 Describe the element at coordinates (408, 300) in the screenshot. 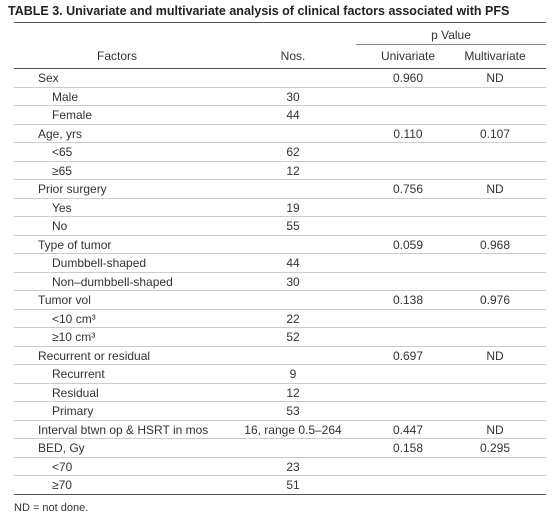

I see `univariate: 0.138` at that location.